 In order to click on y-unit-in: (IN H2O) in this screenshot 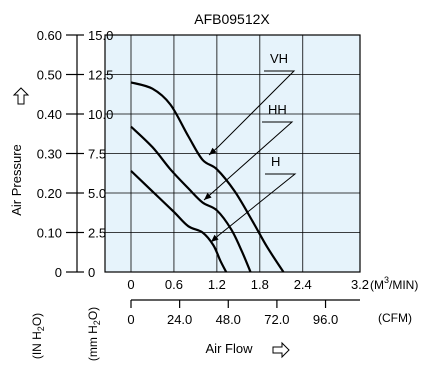, I will do `click(38, 336)`.